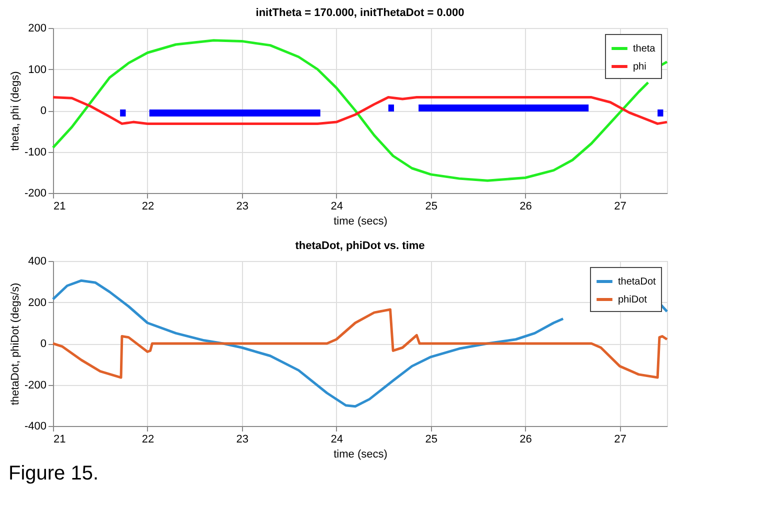 Image resolution: width=784 pixels, height=527 pixels. I want to click on y-tick-label: -100, so click(35, 152).